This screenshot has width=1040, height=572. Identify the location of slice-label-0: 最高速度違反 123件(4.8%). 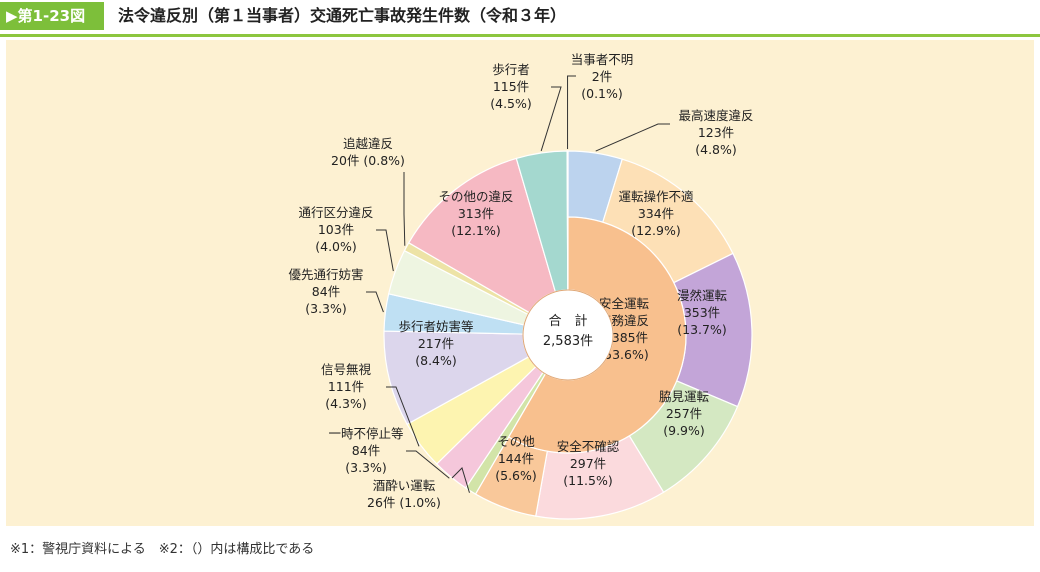
(715, 132).